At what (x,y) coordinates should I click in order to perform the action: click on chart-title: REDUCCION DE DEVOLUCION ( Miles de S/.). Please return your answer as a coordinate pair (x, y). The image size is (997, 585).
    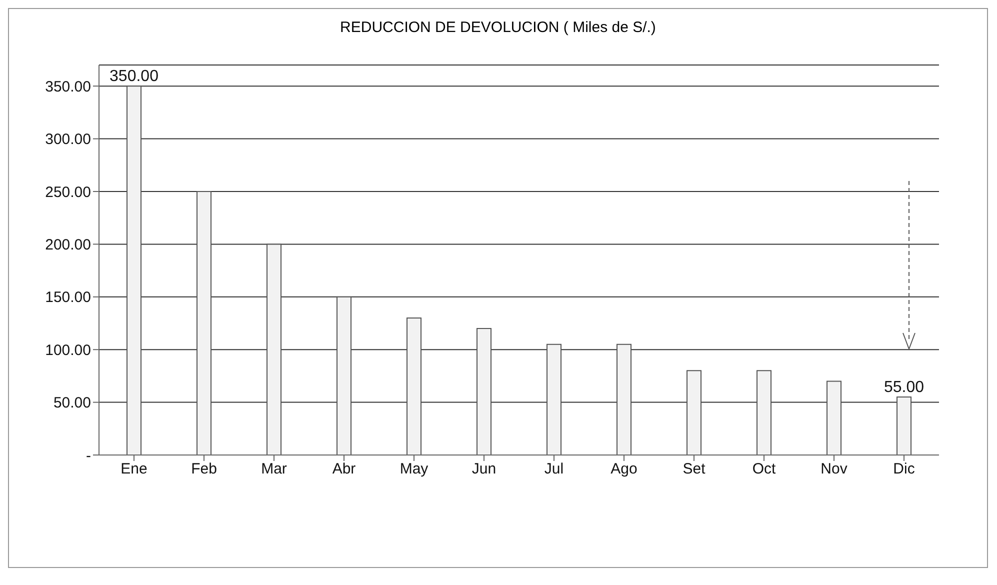
    Looking at the image, I should click on (498, 28).